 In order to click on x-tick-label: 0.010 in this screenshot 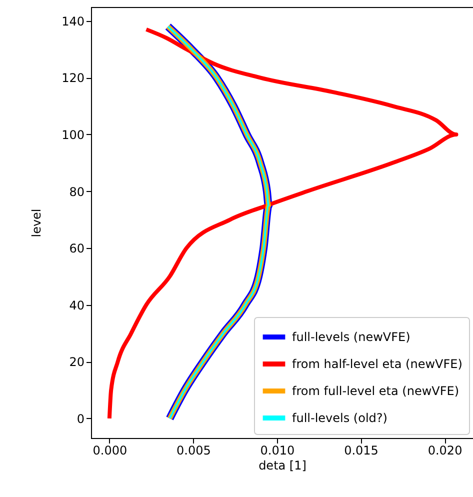, I will do `click(277, 451)`.